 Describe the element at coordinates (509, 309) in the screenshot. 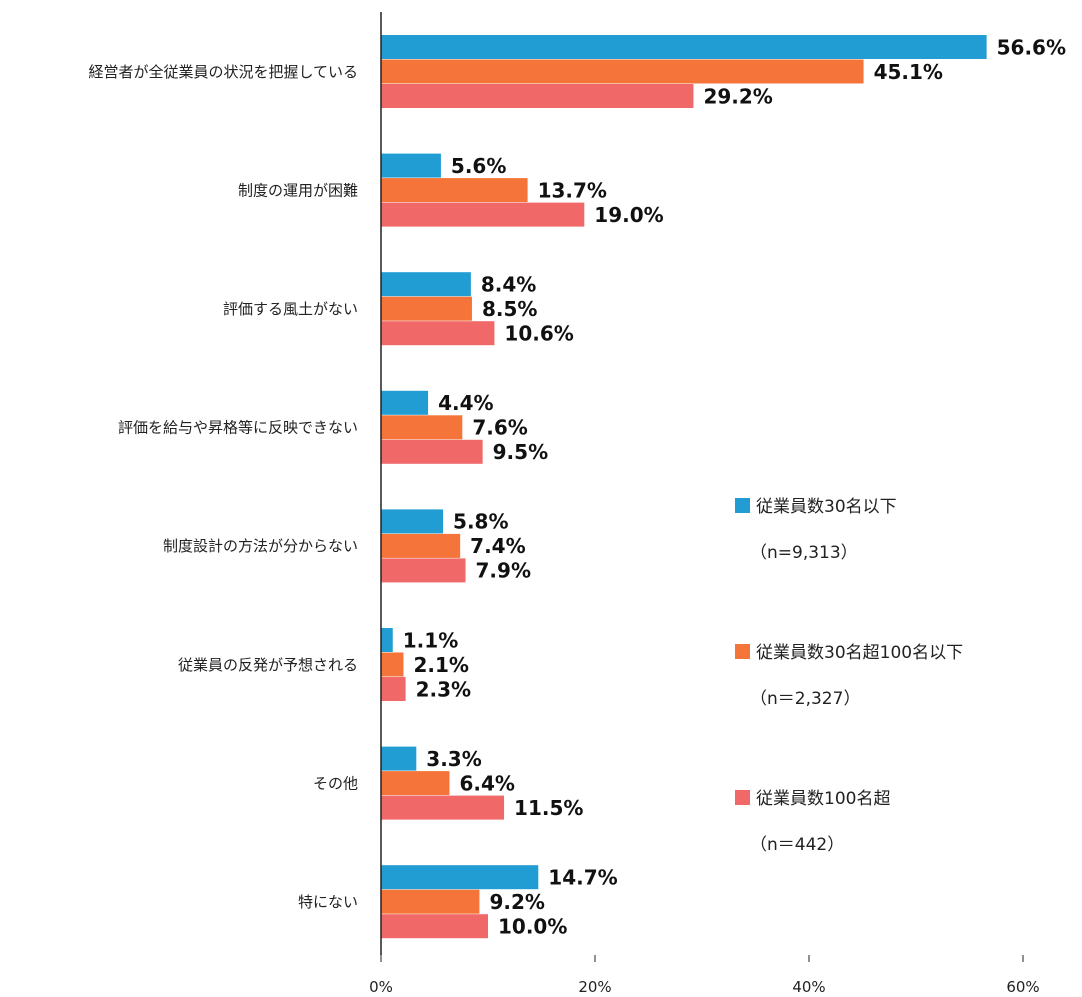

I see `data-label: 8.5%` at that location.